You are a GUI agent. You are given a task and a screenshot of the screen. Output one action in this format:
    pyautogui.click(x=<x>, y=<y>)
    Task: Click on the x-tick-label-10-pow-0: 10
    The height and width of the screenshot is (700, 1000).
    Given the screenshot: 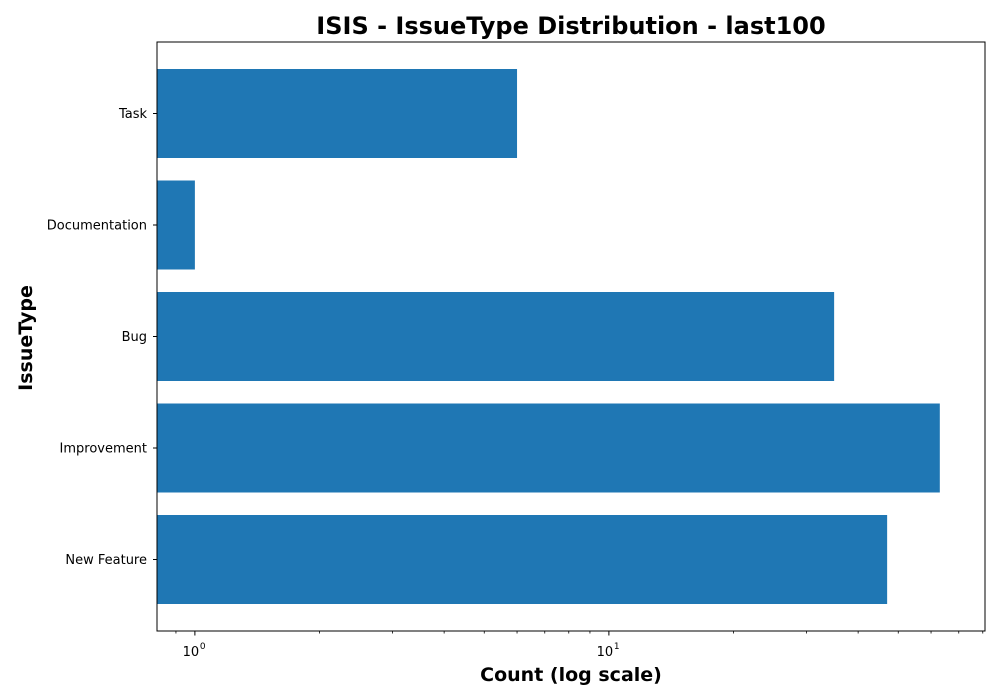 What is the action you would take?
    pyautogui.click(x=191, y=652)
    